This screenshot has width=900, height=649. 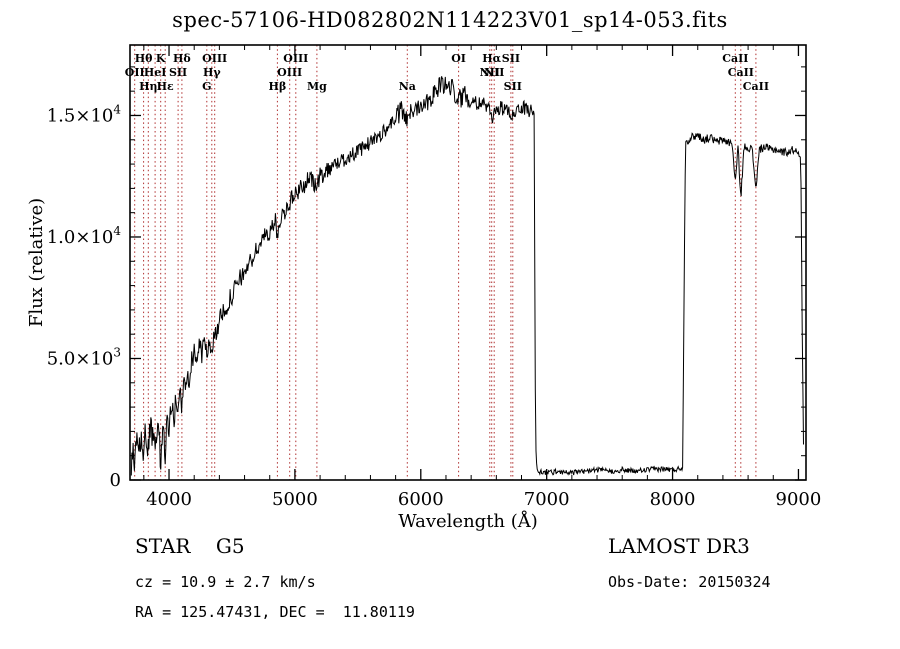 What do you see at coordinates (135, 72) in the screenshot?
I see `spectral-line-label: OII` at bounding box center [135, 72].